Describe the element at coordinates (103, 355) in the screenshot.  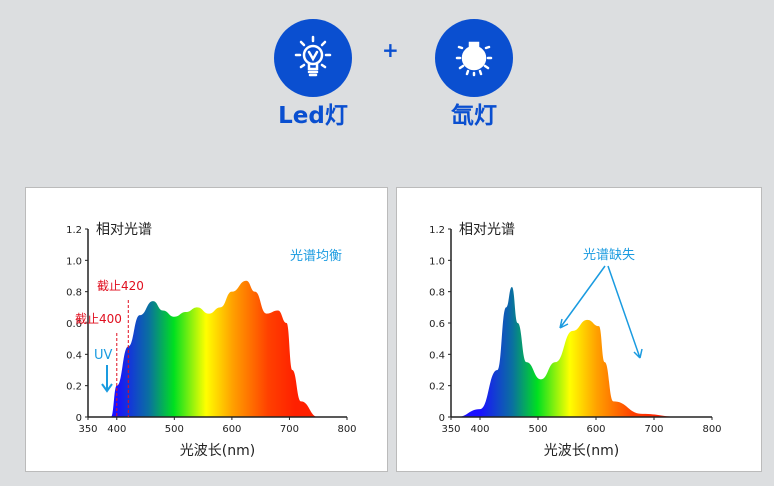
I see `annotation-uv: UV` at that location.